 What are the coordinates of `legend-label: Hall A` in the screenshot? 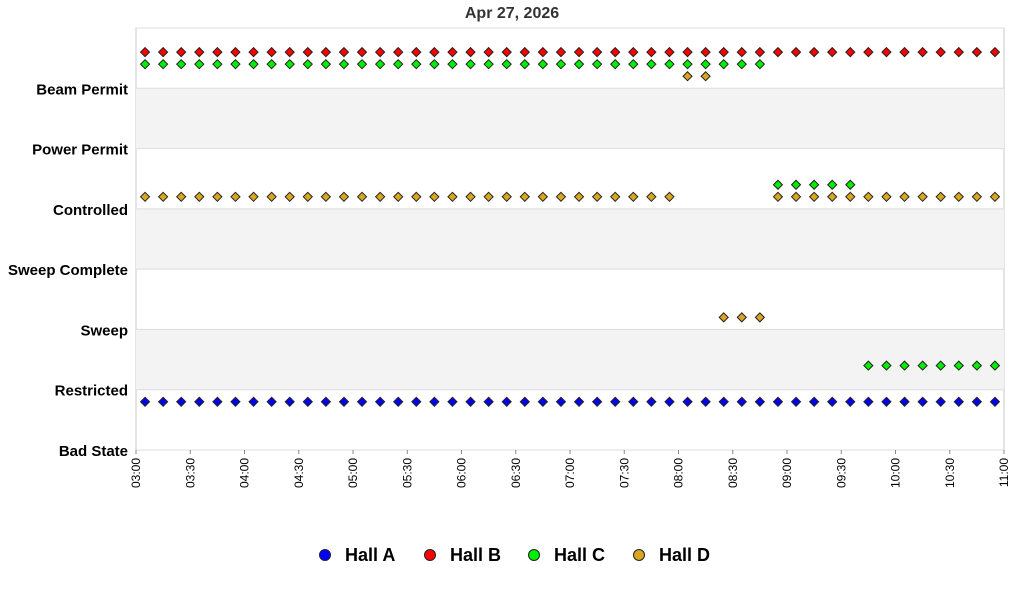 It's located at (370, 555).